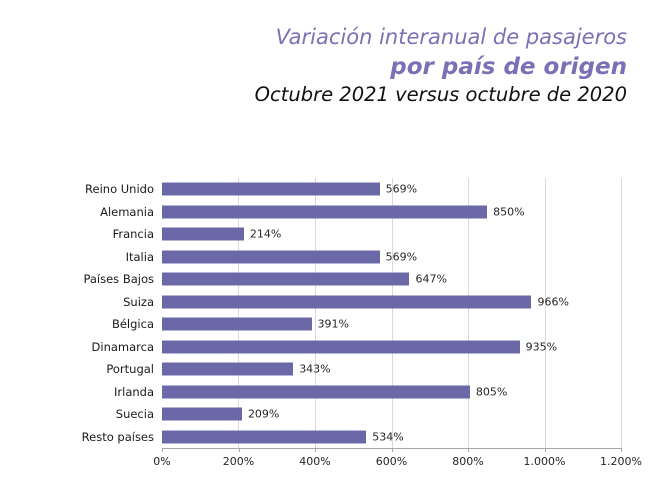 Image resolution: width=664 pixels, height=501 pixels. I want to click on bar-track: 805%, so click(391, 392).